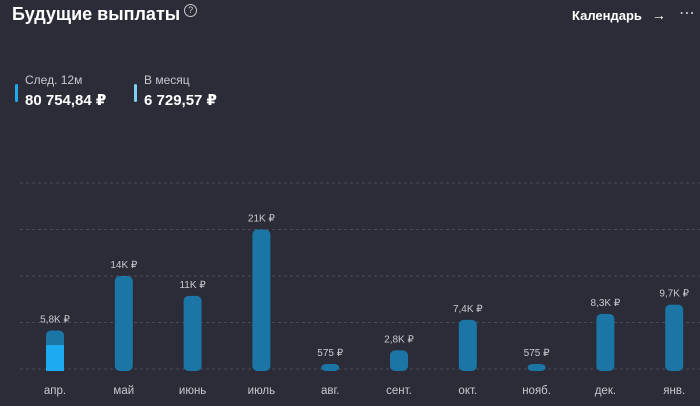  I want to click on x-tick-label: сент., so click(399, 391).